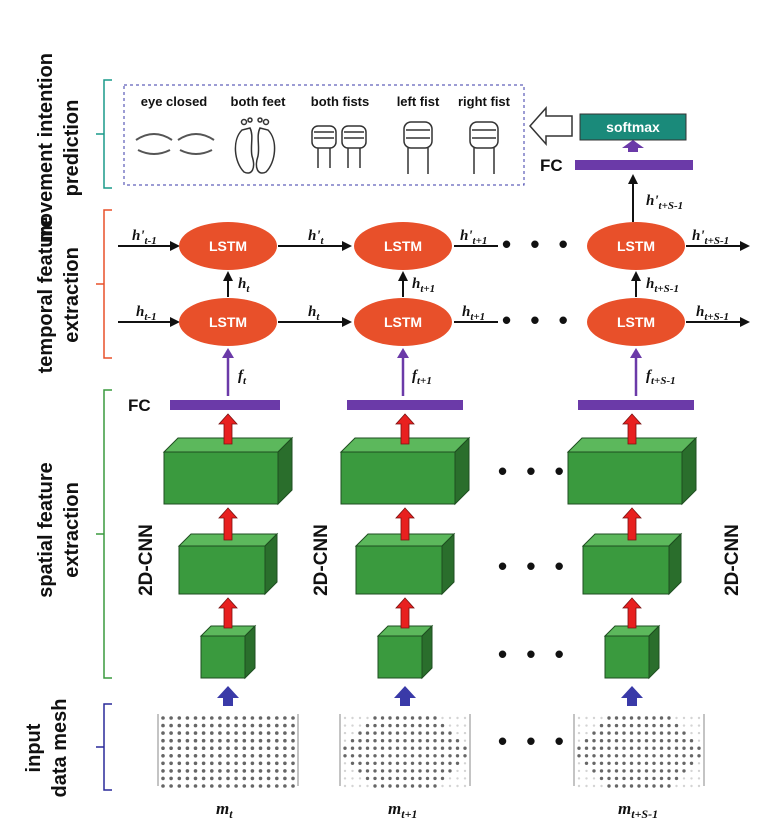 This screenshot has height=838, width=776. Describe the element at coordinates (538, 320) in the screenshot. I see `ellipsis-bottom: • • •` at that location.